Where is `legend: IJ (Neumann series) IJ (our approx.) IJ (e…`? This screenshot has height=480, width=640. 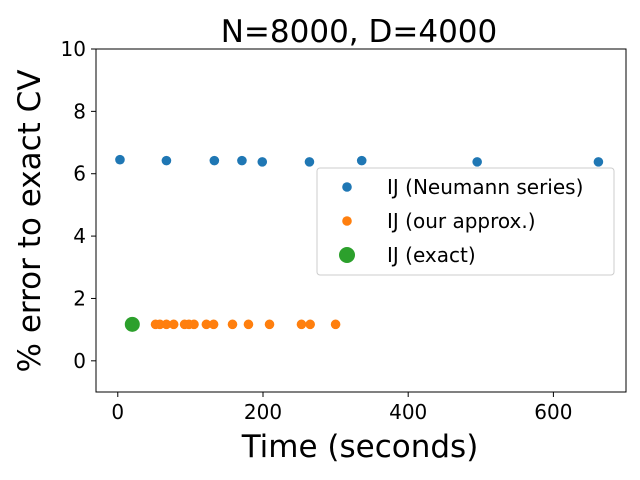 legend: IJ (Neumann series) IJ (our approx.) IJ (e… is located at coordinates (465, 221).